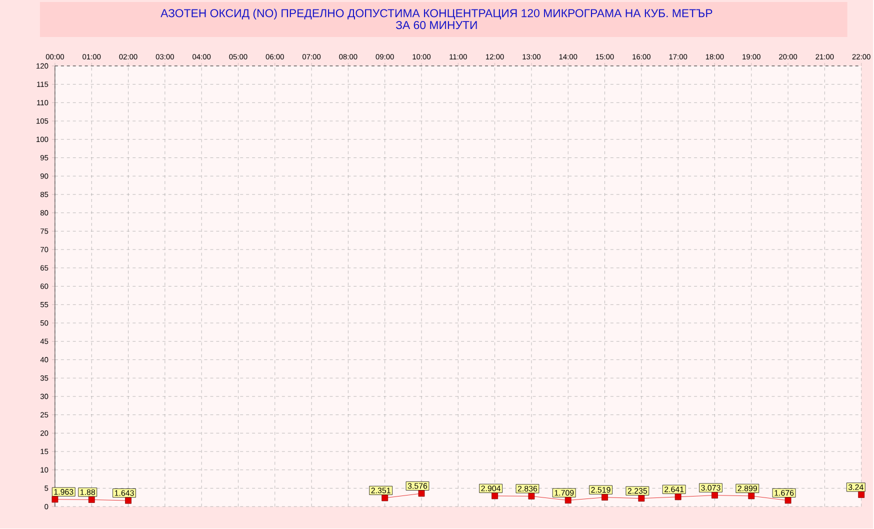 This screenshot has height=529, width=874. What do you see at coordinates (436, 25) in the screenshot?
I see `chart-subtitle: ЗА 60 МИНУТИ` at bounding box center [436, 25].